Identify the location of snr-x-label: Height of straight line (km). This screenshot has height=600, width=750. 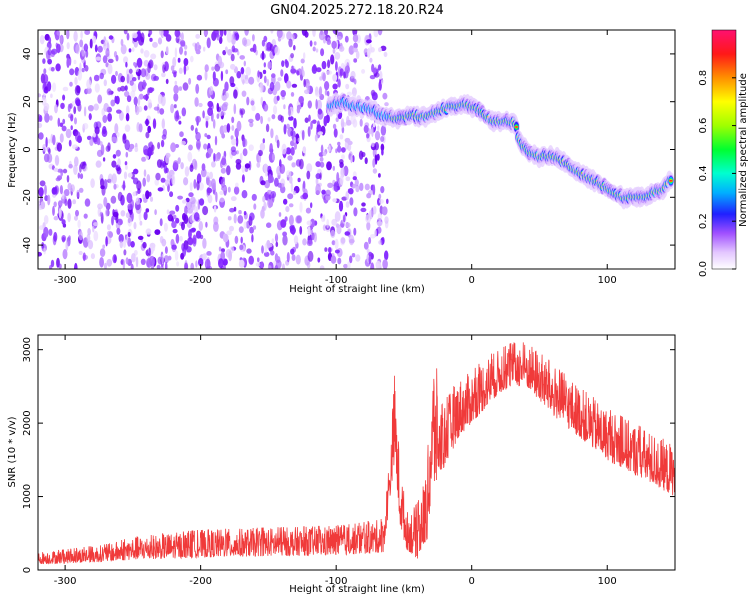
(357, 589).